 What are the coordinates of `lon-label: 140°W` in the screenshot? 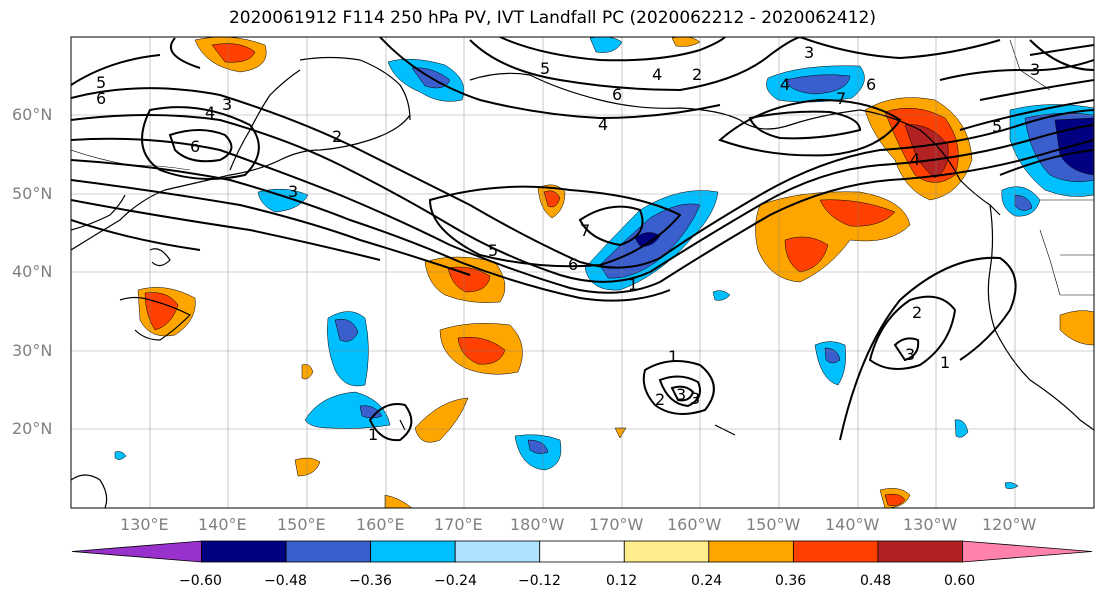 It's located at (852, 524).